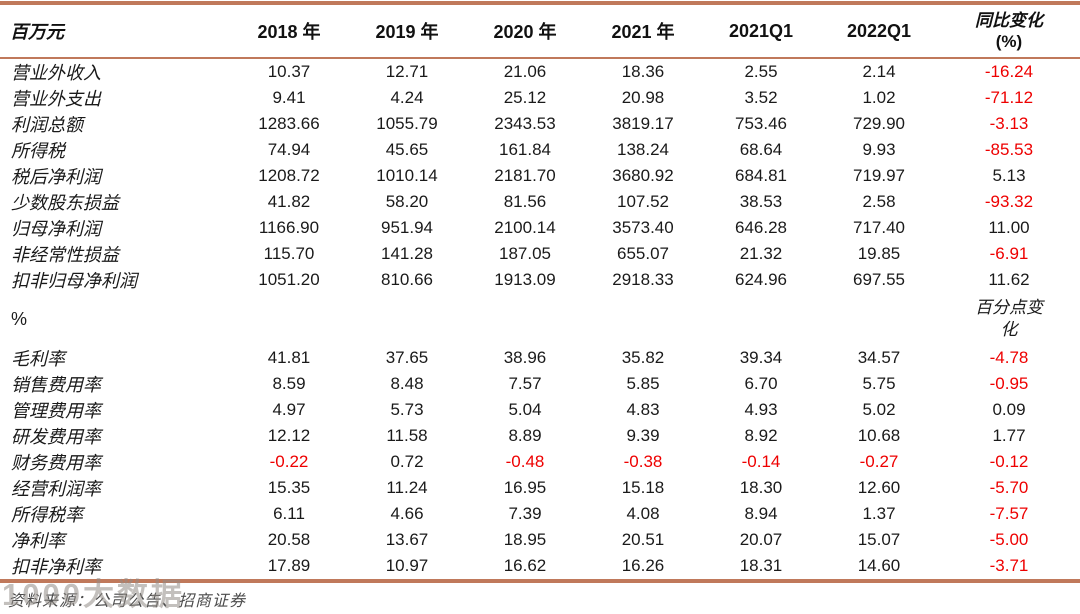  Describe the element at coordinates (1009, 279) in the screenshot. I see `value-cell: 11.62` at that location.